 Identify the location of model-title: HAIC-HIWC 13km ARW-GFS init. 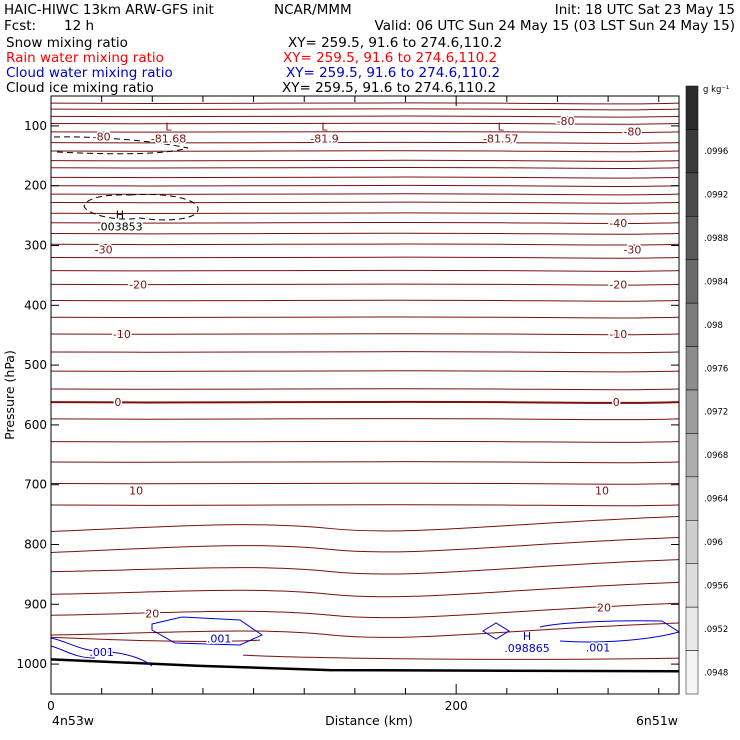
(109, 10).